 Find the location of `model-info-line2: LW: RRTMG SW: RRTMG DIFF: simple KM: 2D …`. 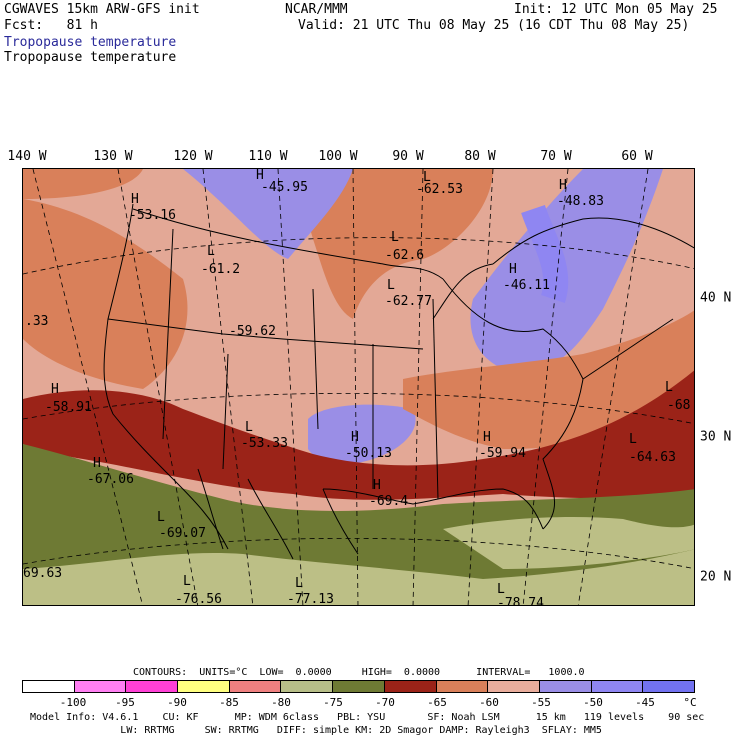

model-info-line2: LW: RRTMG SW: RRTMG DIFF: simple KM: 2D … is located at coordinates (316, 730).